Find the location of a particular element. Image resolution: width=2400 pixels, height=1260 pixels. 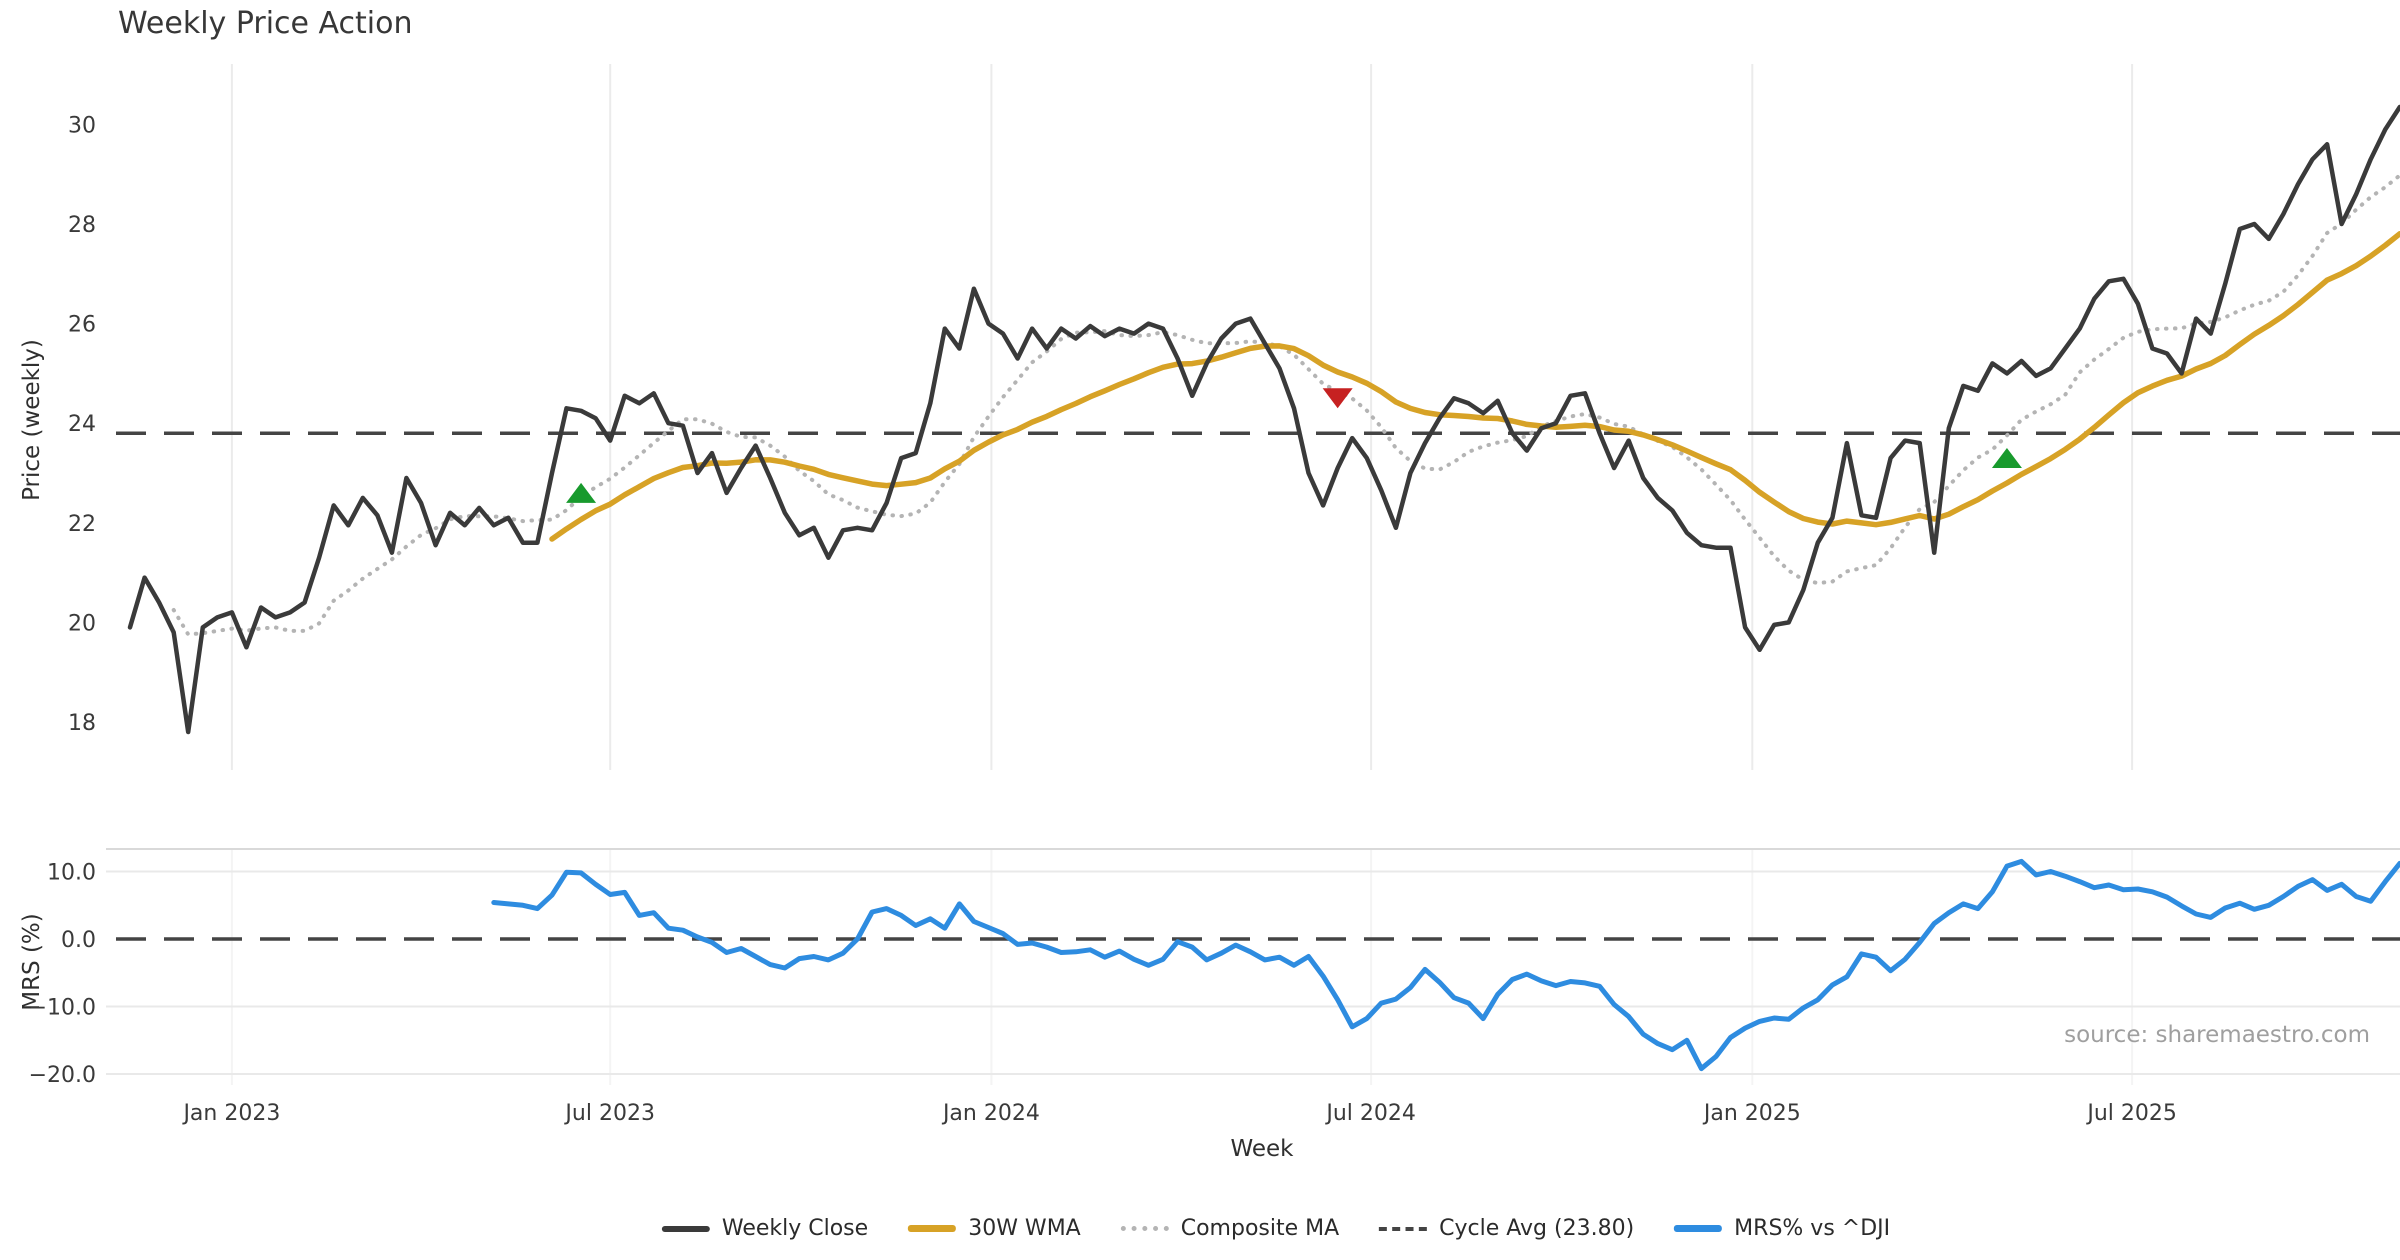

wma-line-swatch-icon is located at coordinates (932, 1228).